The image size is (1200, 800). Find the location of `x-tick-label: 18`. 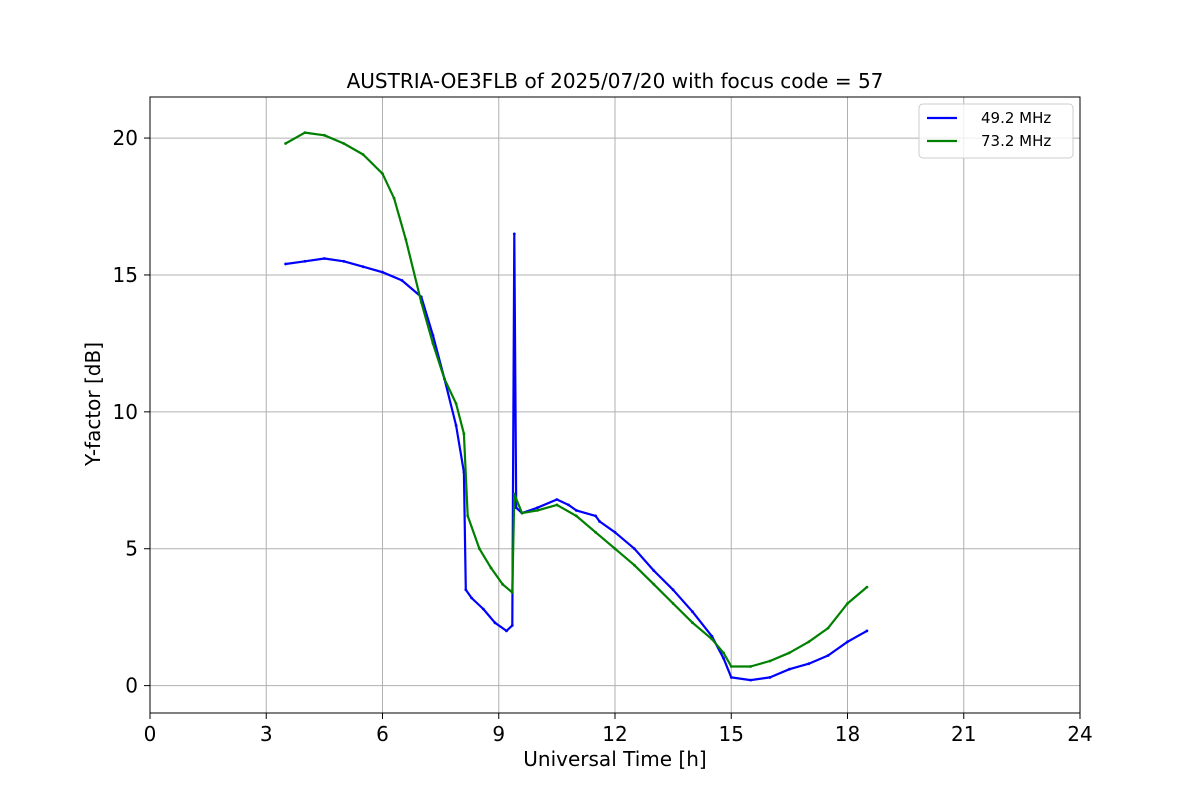

x-tick-label: 18 is located at coordinates (847, 734).